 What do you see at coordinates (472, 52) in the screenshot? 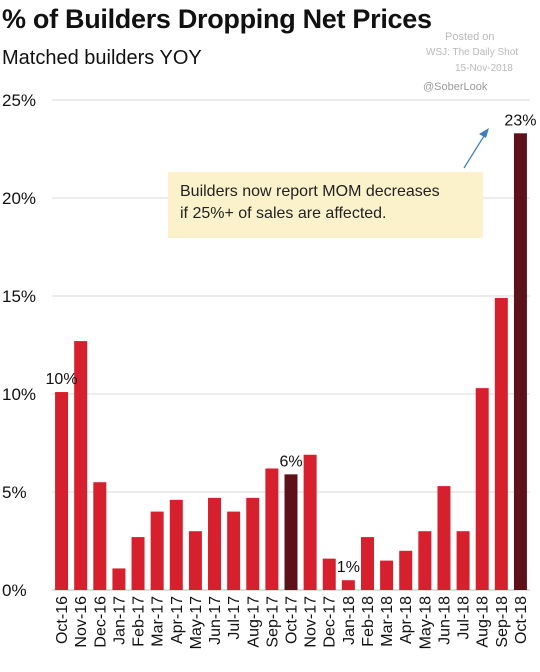
I see `watermark-source: WSJ: The Daily Shot` at bounding box center [472, 52].